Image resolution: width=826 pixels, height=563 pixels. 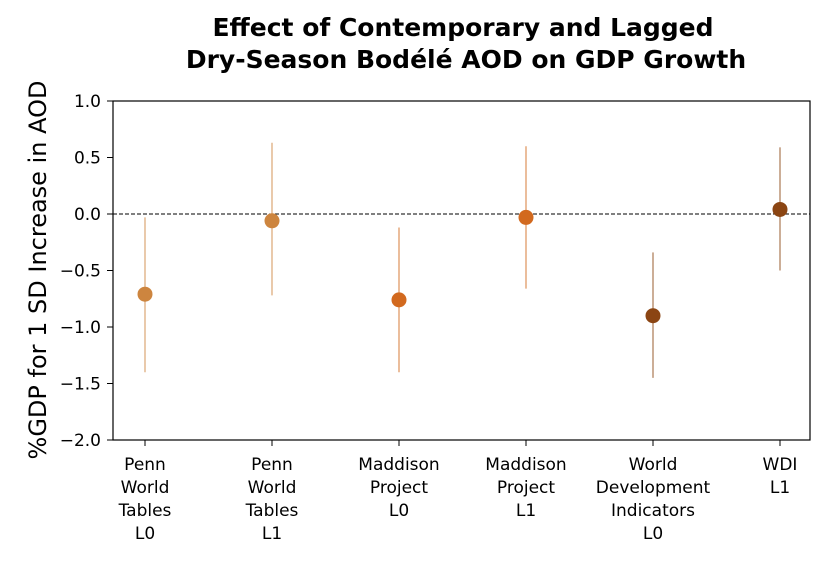 I want to click on x-category-label: World Development Indicators L0, so click(x=653, y=499).